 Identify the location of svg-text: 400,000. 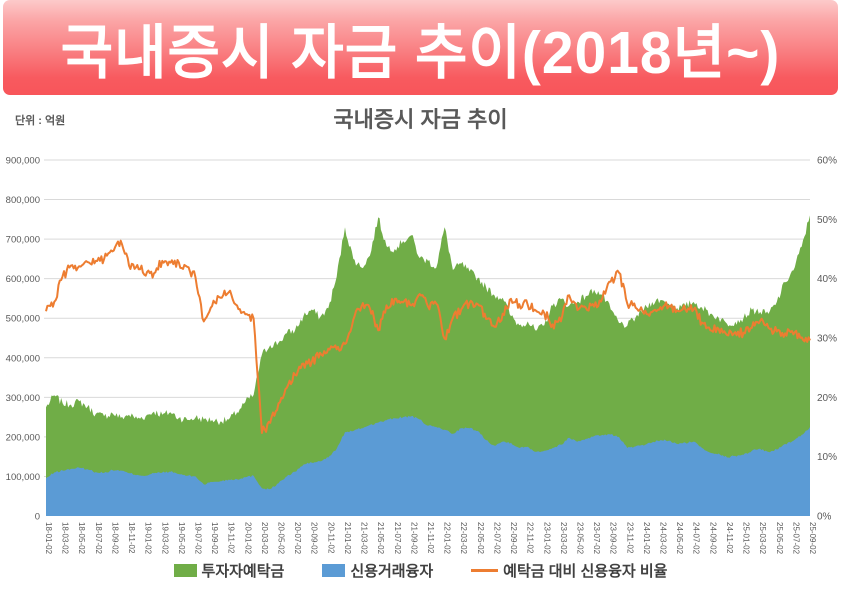
(23, 358).